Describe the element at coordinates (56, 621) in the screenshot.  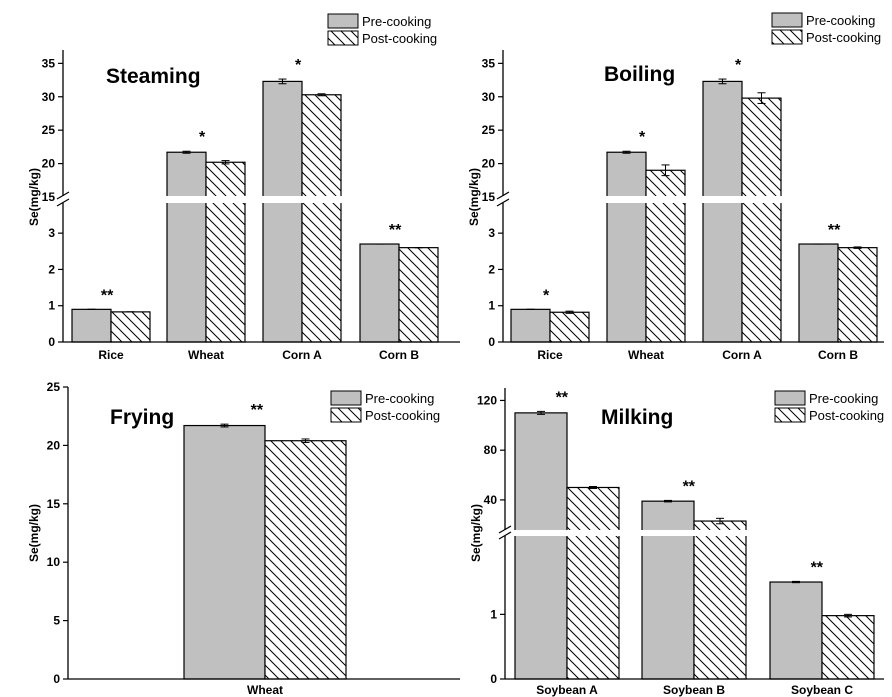
I see `y-tick-label: 5` at that location.